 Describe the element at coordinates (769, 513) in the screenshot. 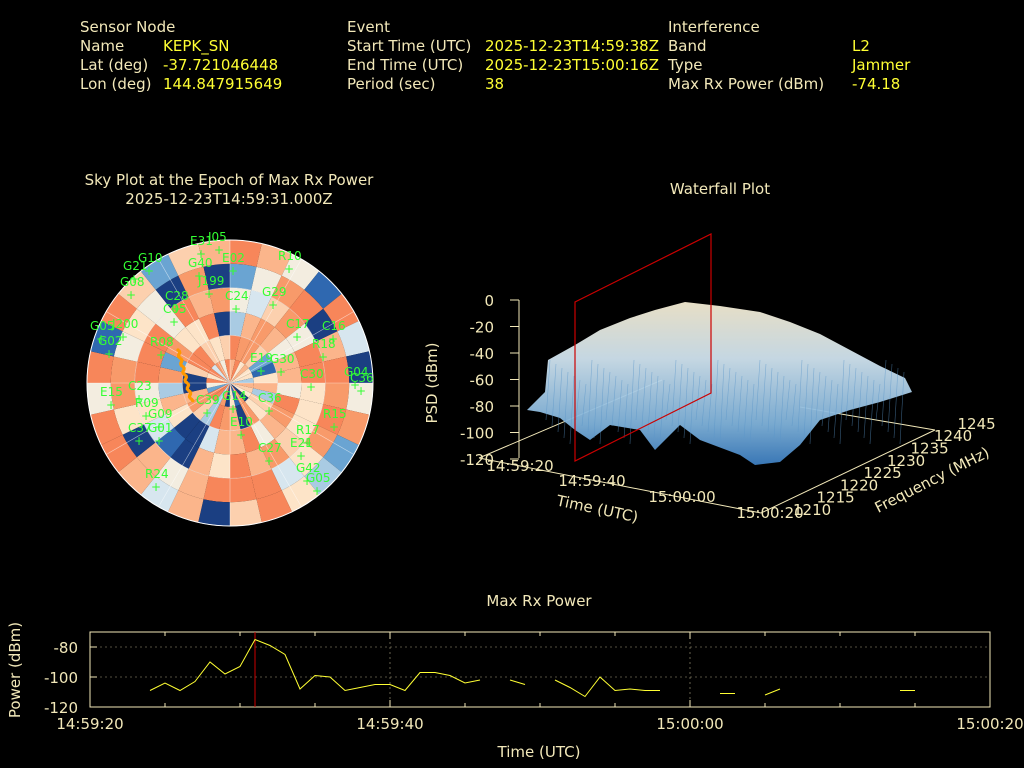

I see `waterfall-x-tick: 15:00:20` at that location.